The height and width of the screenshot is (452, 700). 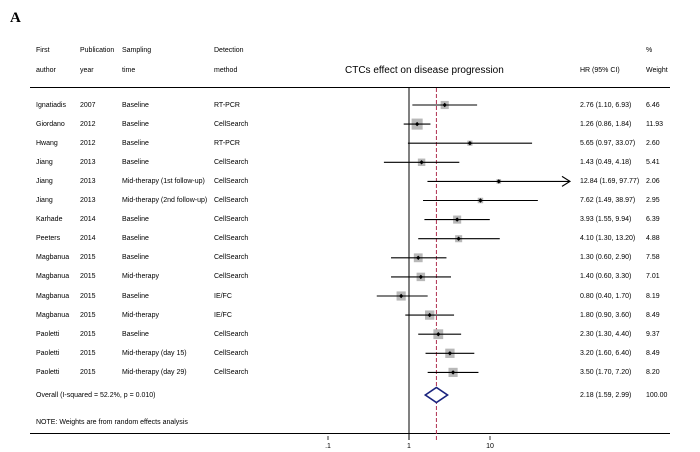 What do you see at coordinates (47, 143) in the screenshot?
I see `study-author: Hwang` at bounding box center [47, 143].